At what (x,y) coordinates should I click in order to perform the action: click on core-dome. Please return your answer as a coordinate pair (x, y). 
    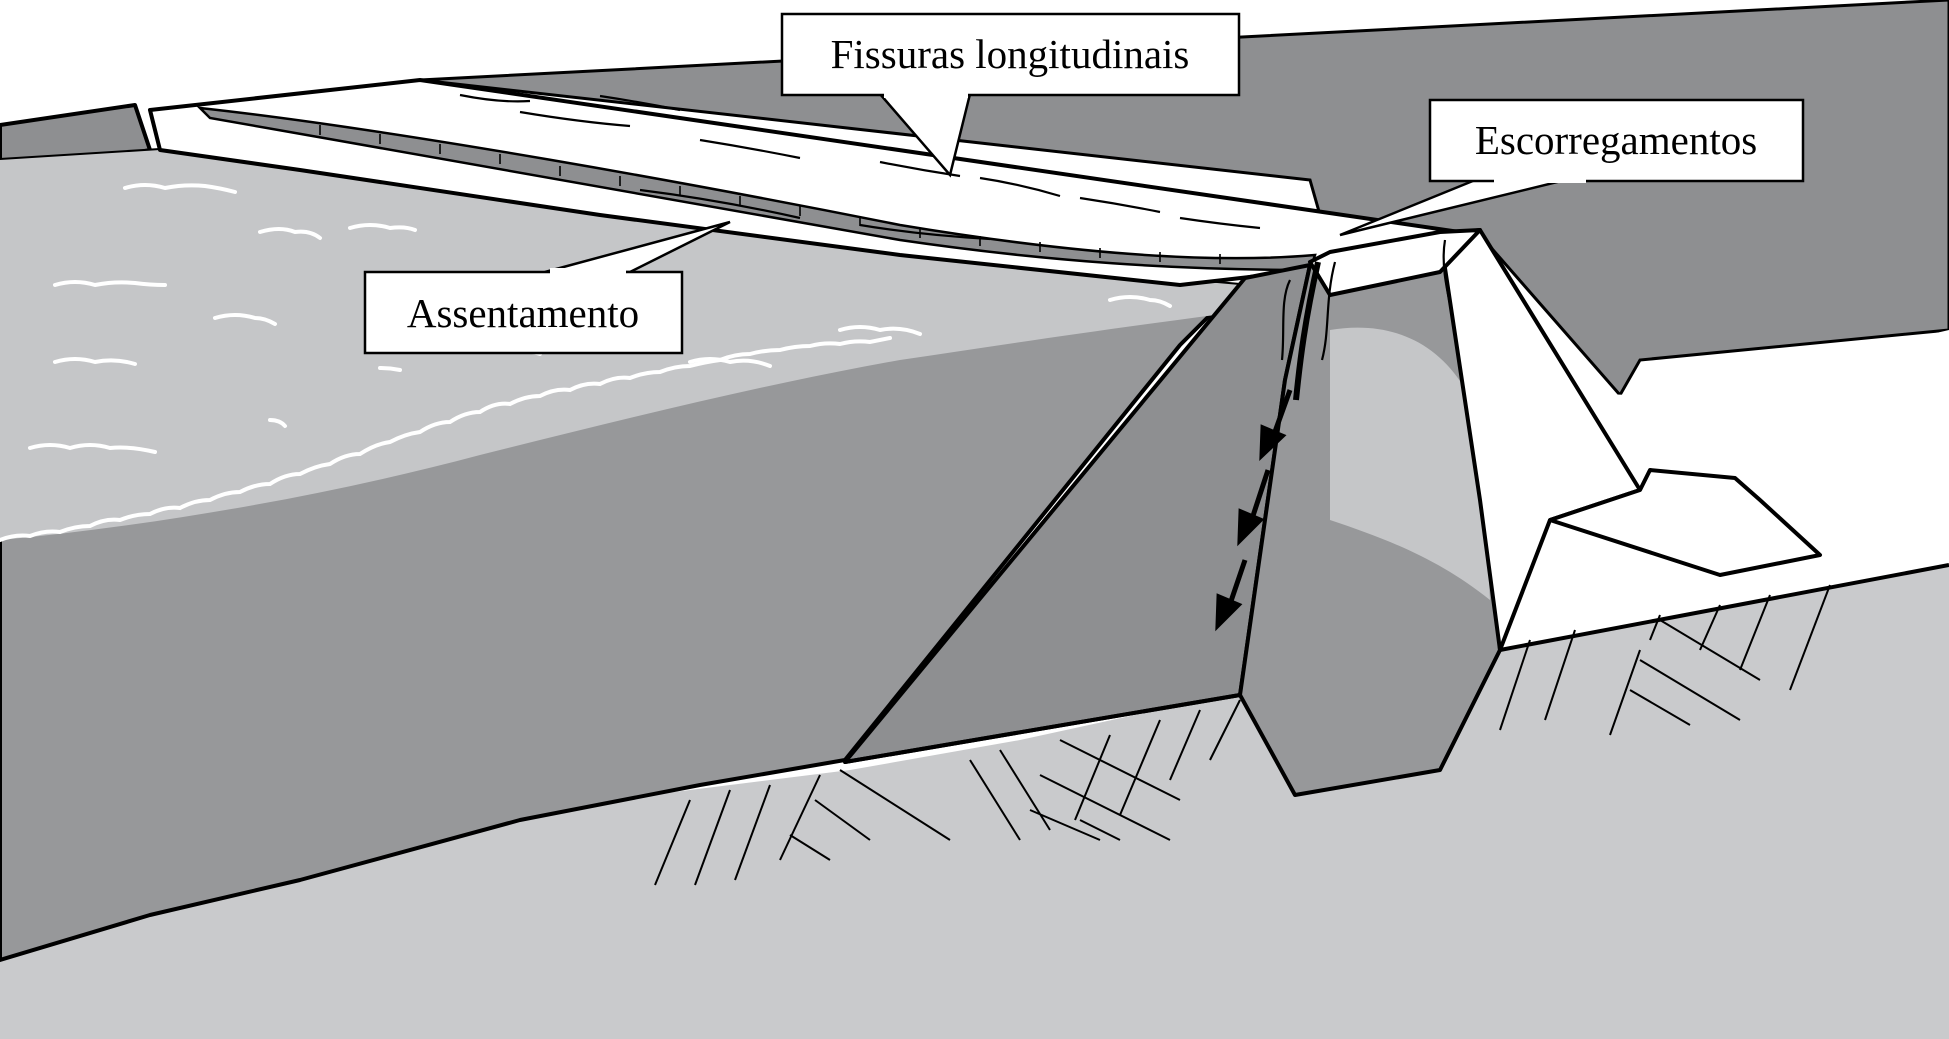
    Looking at the image, I should click on (1410, 463).